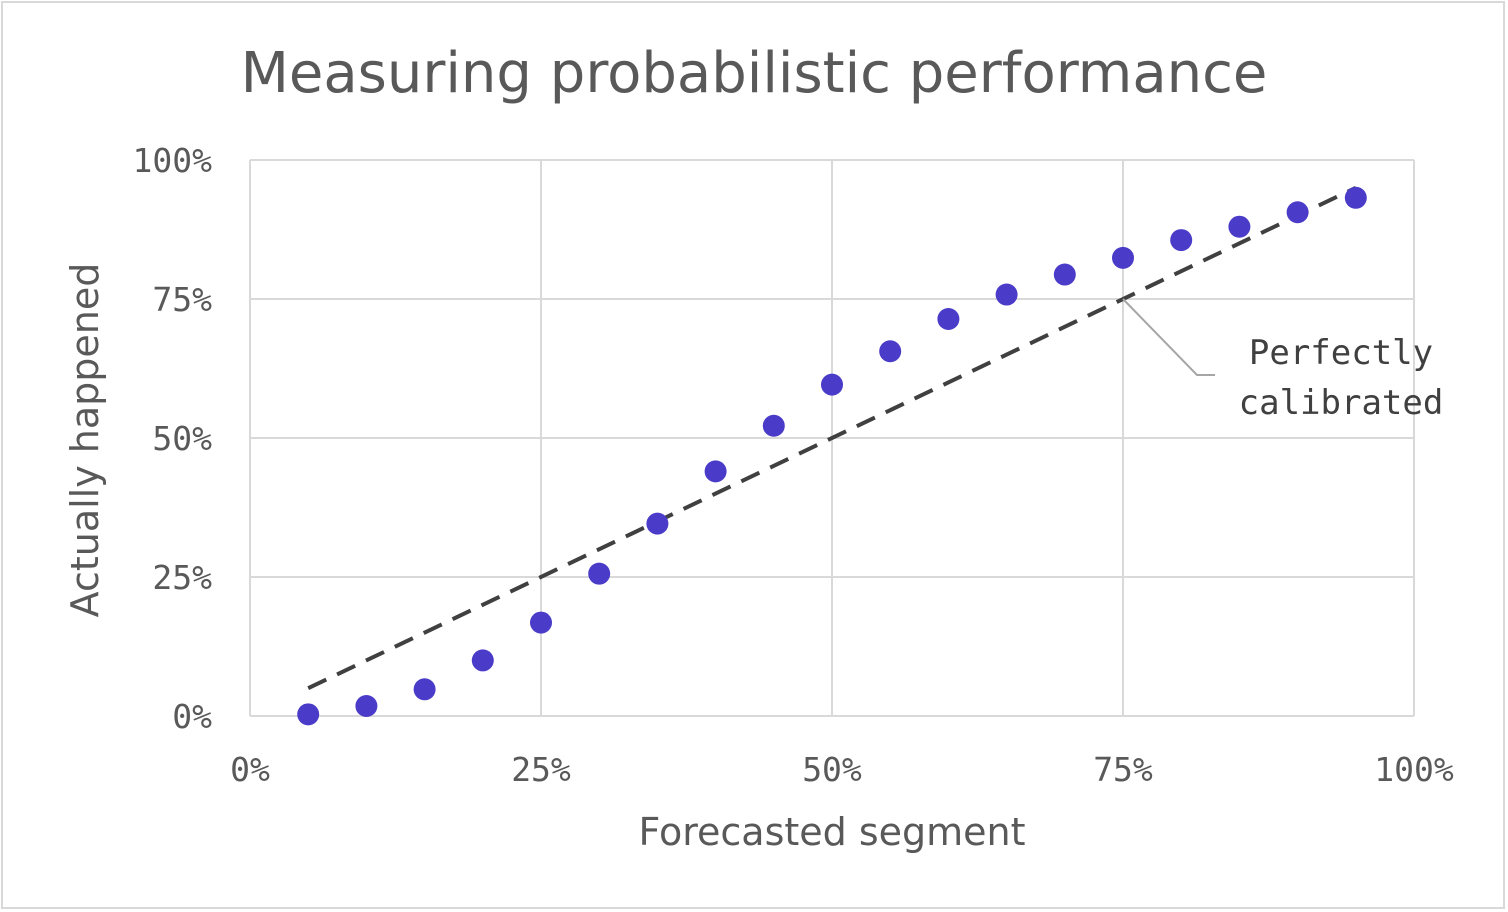 The height and width of the screenshot is (912, 1508). What do you see at coordinates (832, 769) in the screenshot?
I see `x-tick-label: 50%` at bounding box center [832, 769].